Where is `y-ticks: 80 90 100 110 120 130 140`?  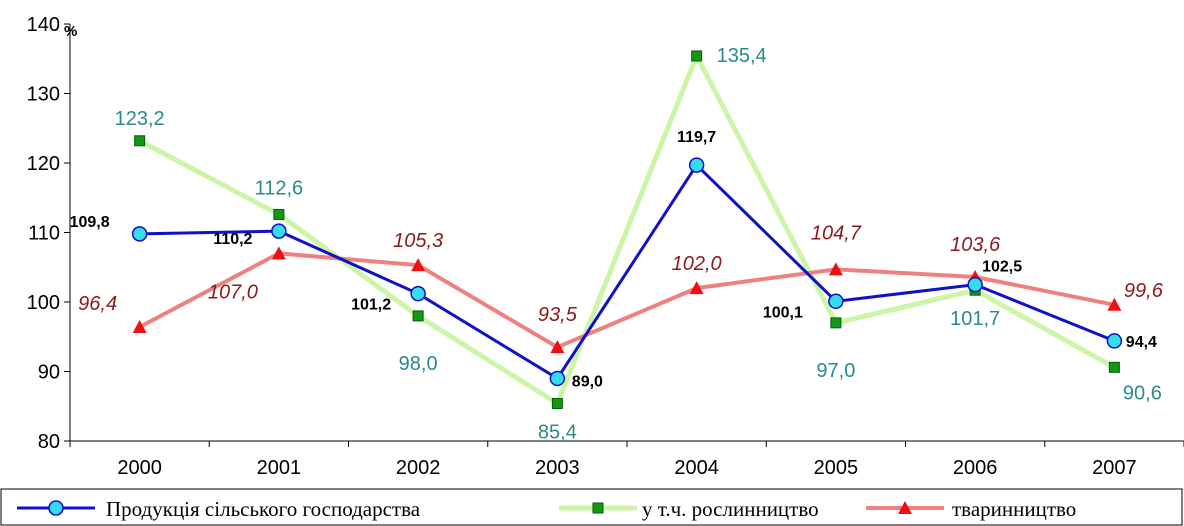 y-ticks: 80 90 100 110 120 130 140 is located at coordinates (48, 233).